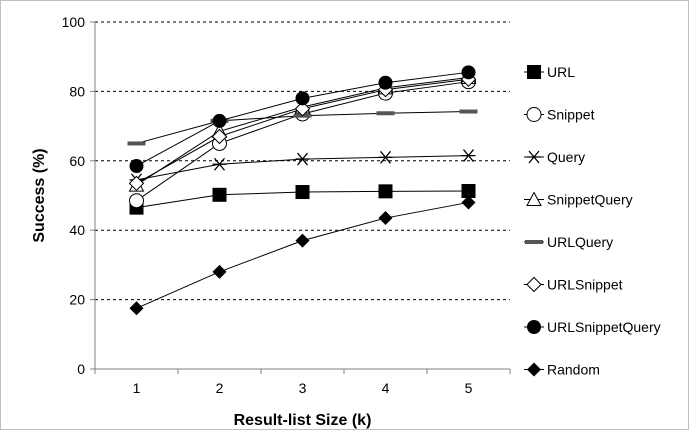 The width and height of the screenshot is (689, 430). What do you see at coordinates (580, 242) in the screenshot?
I see `legend-label-urlquery: URLQuery` at bounding box center [580, 242].